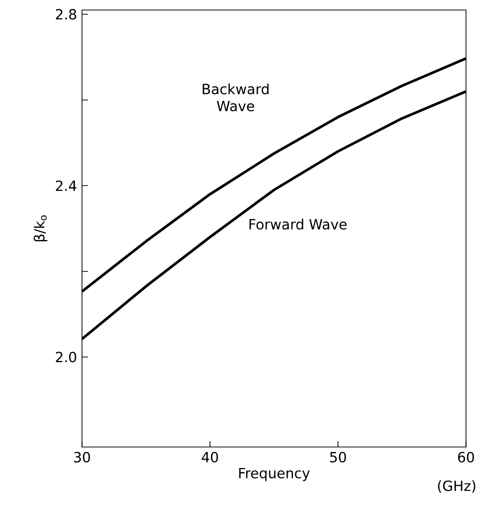 The height and width of the screenshot is (519, 478). What do you see at coordinates (338, 457) in the screenshot?
I see `x-tick-label: 50` at bounding box center [338, 457].